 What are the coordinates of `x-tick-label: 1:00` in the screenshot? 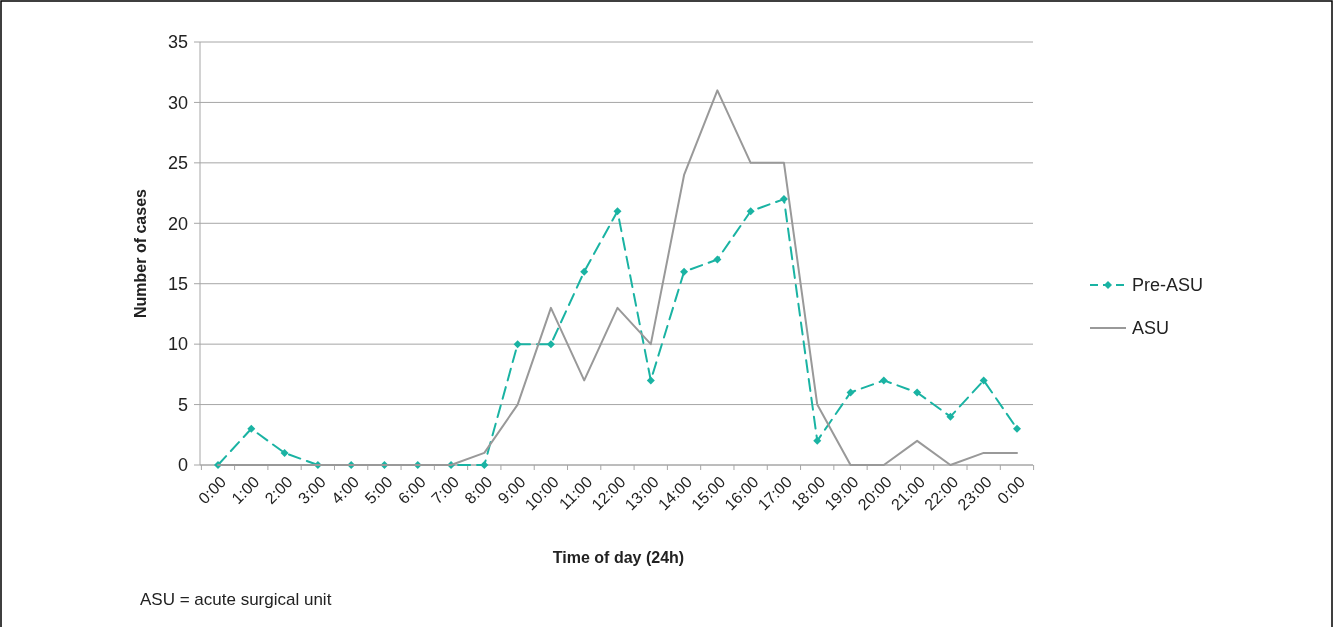 It's located at (245, 490).